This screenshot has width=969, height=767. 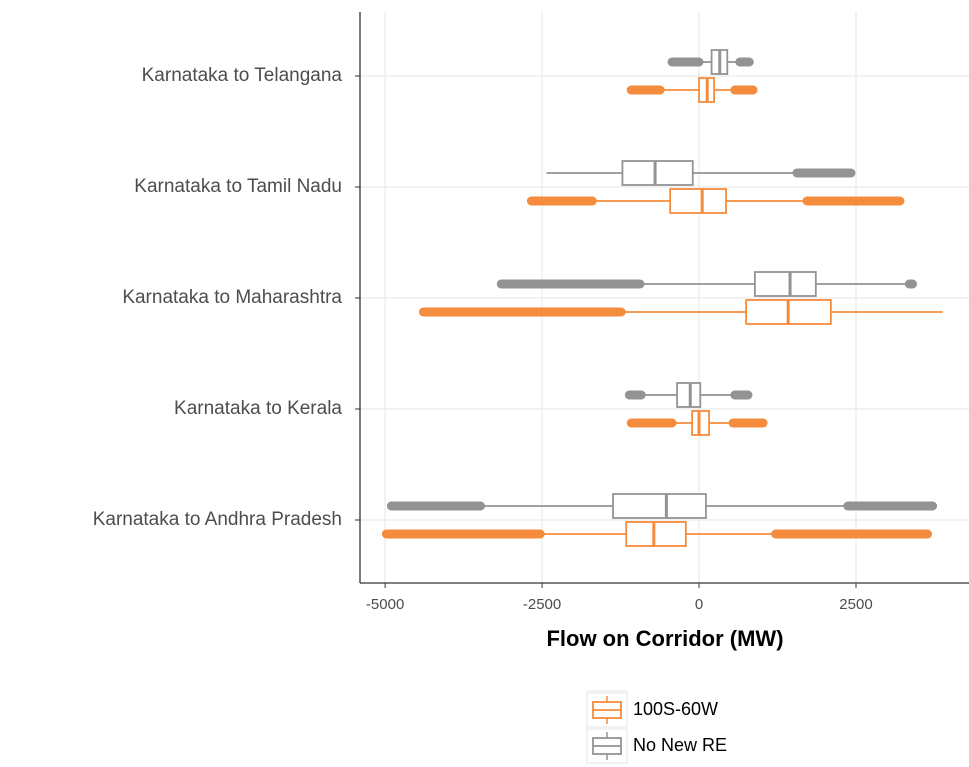 I want to click on y-tick-label: Karnataka to Maharashtra, so click(x=232, y=297).